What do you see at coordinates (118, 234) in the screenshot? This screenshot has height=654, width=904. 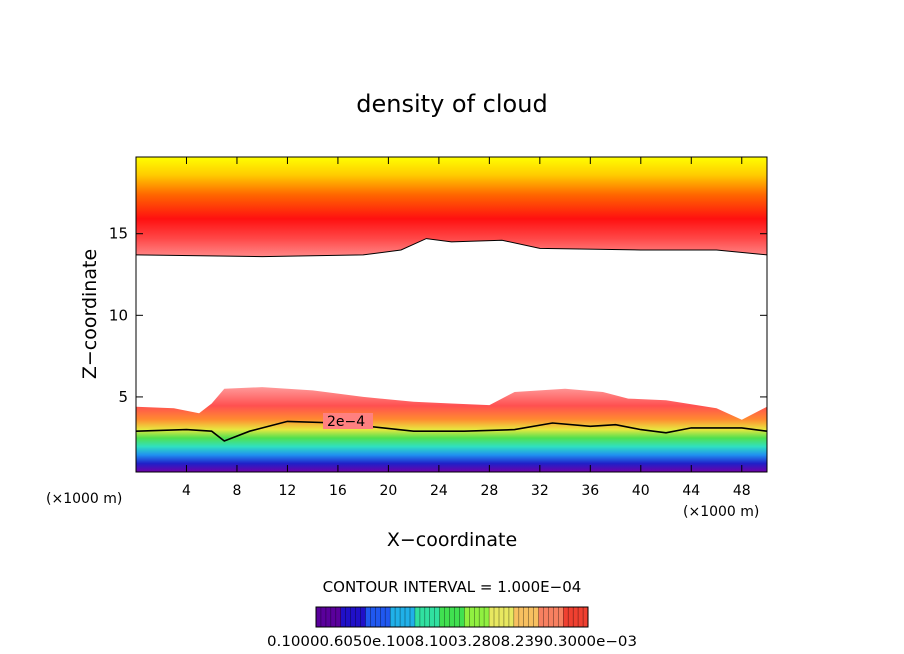 I see `y-tick-label: 15` at bounding box center [118, 234].